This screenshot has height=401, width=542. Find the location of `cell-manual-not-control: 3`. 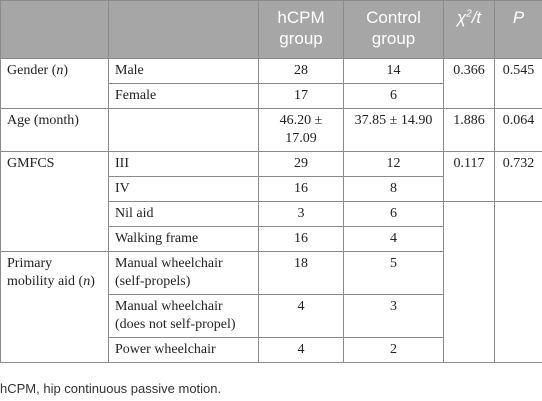

cell-manual-not-control: 3 is located at coordinates (393, 316).